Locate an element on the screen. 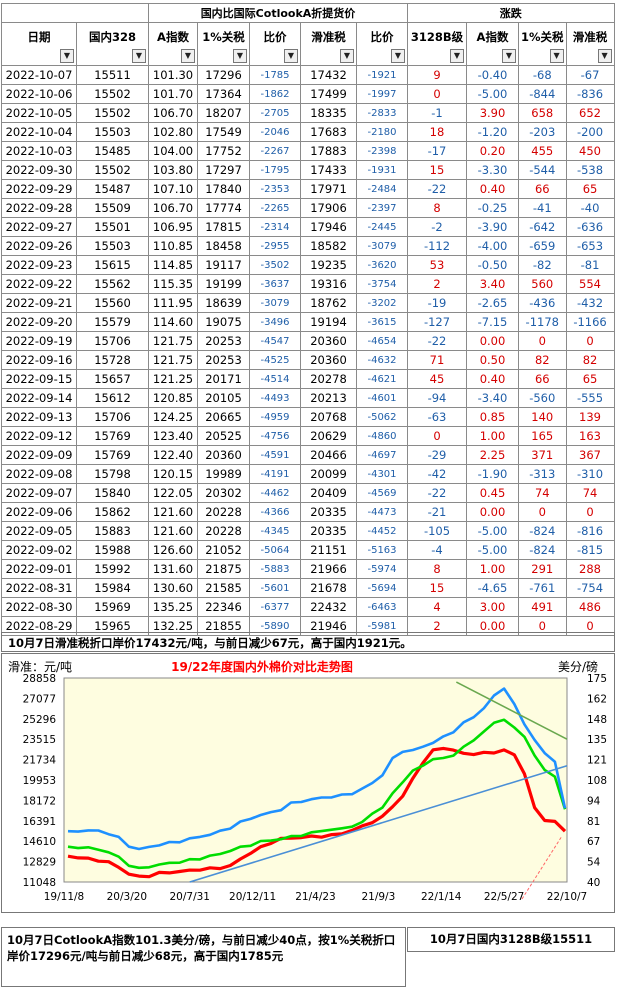 This screenshot has height=994, width=617. table-cell: -4462 is located at coordinates (275, 493).